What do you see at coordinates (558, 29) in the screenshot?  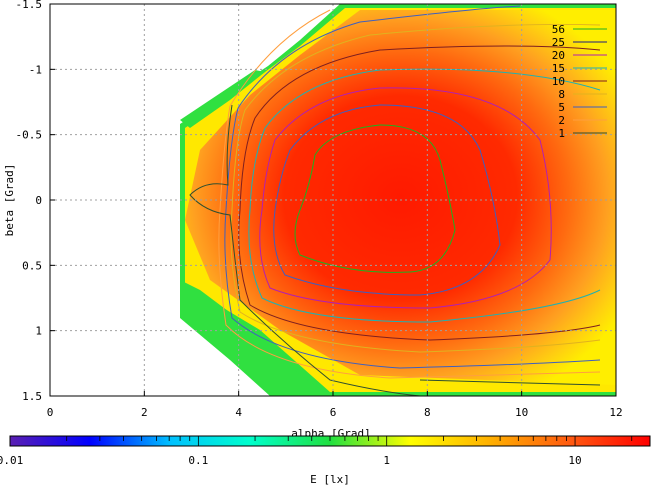 I see `legend-label: 56` at bounding box center [558, 29].